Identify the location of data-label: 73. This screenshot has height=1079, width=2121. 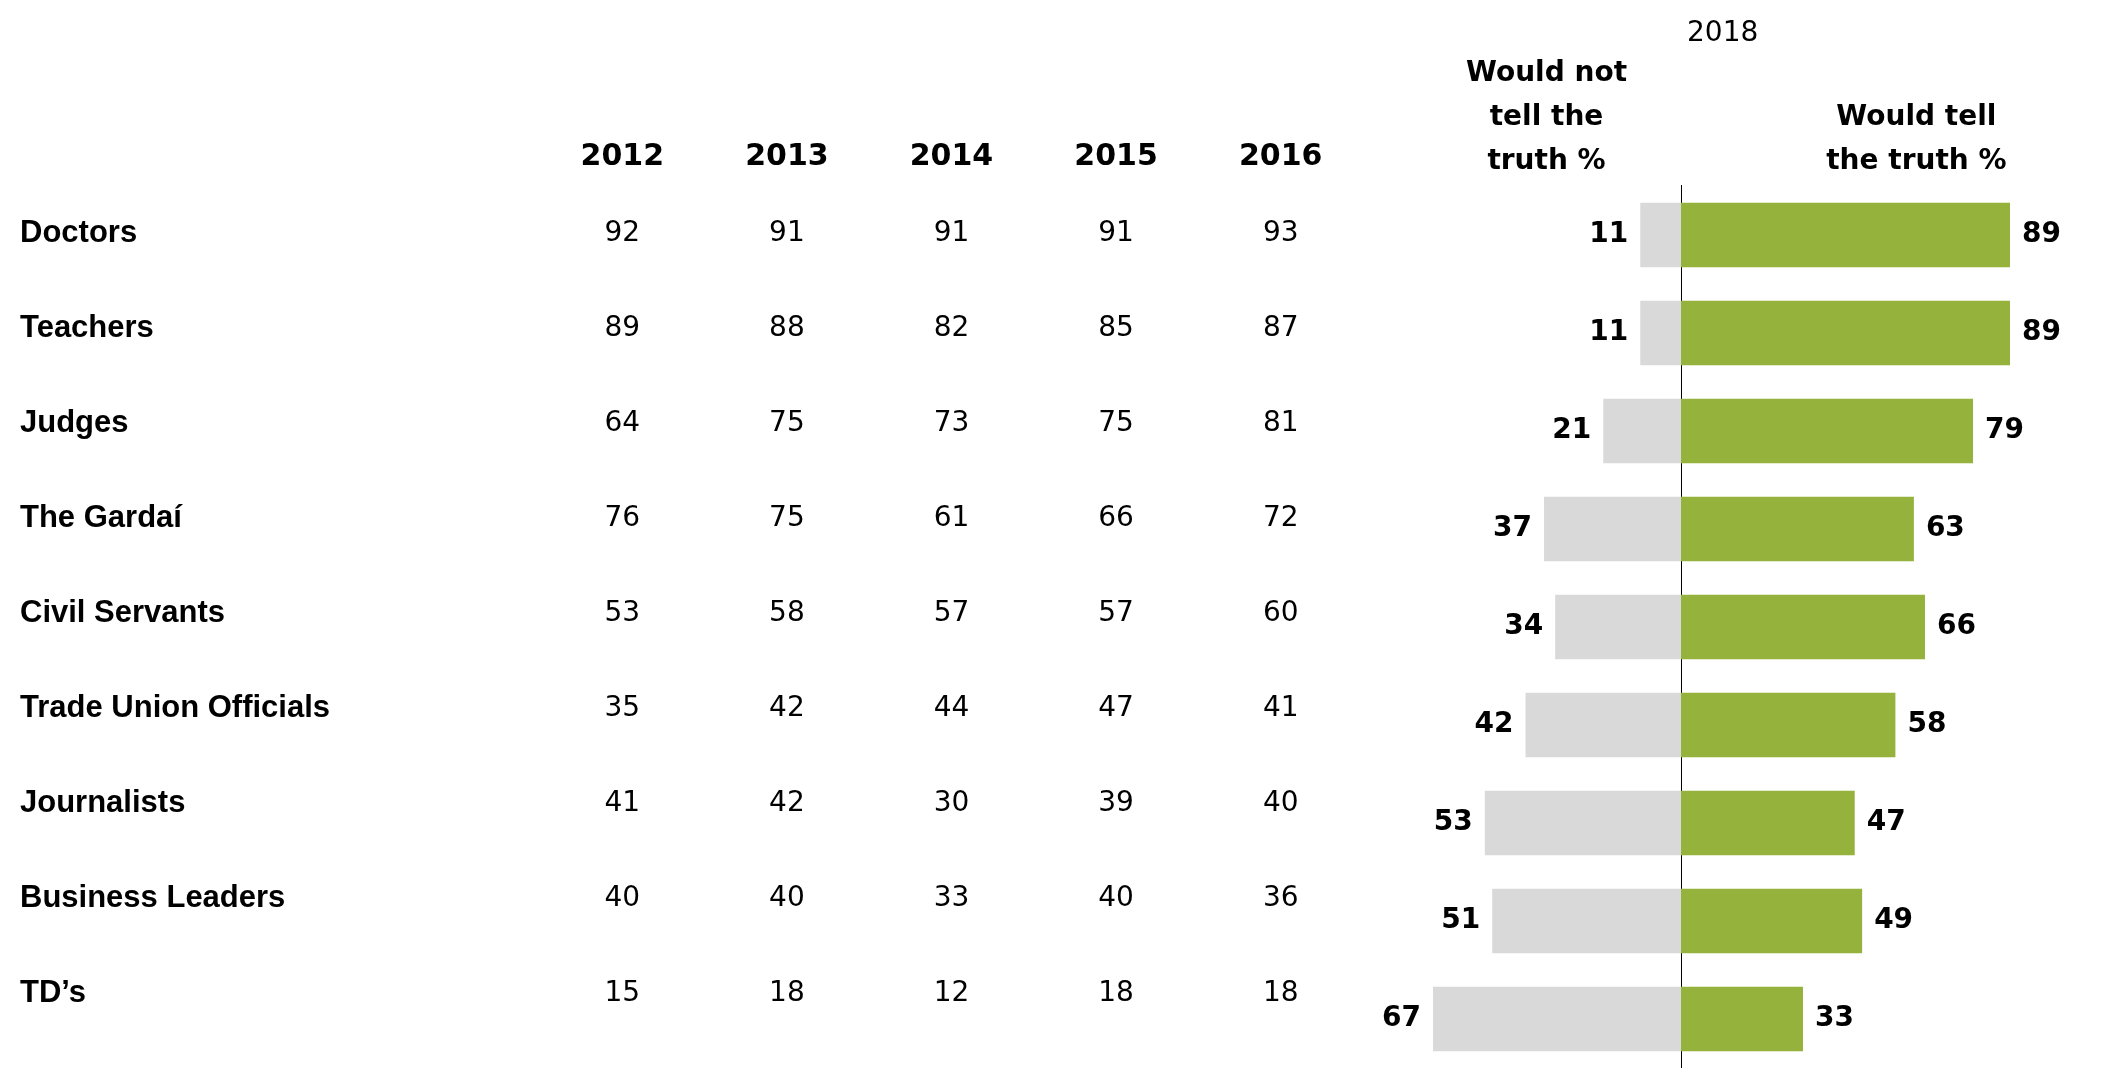
(951, 421).